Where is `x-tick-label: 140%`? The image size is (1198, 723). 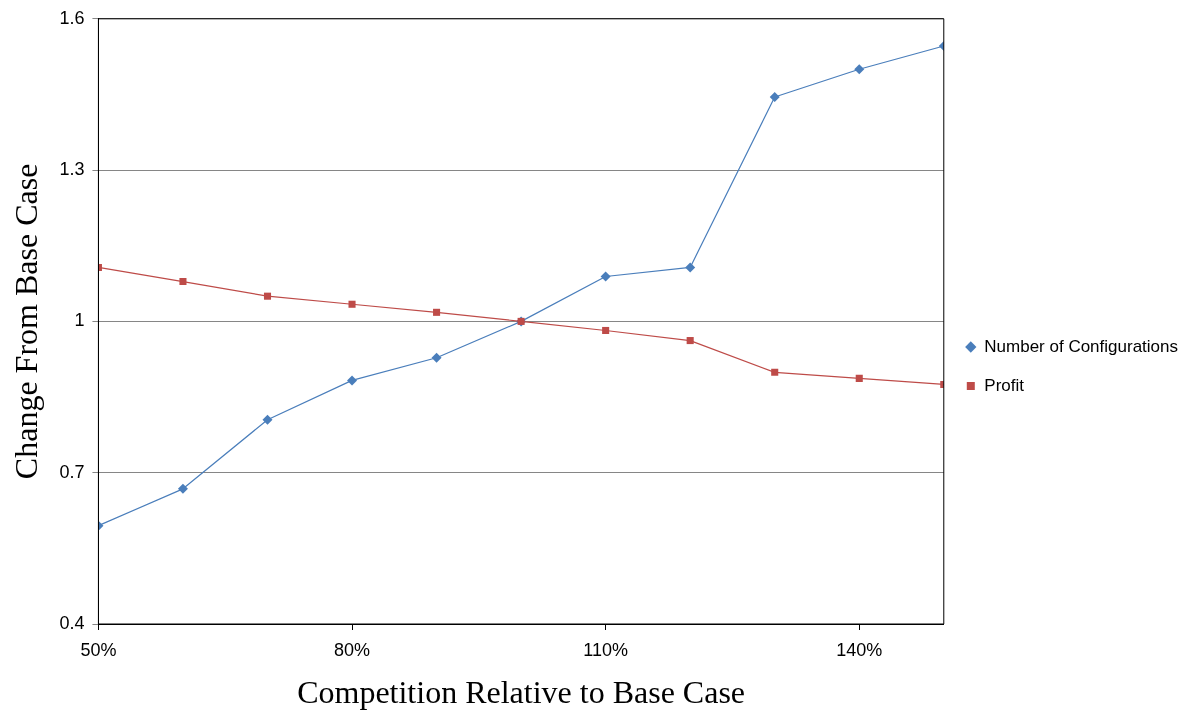 x-tick-label: 140% is located at coordinates (859, 649).